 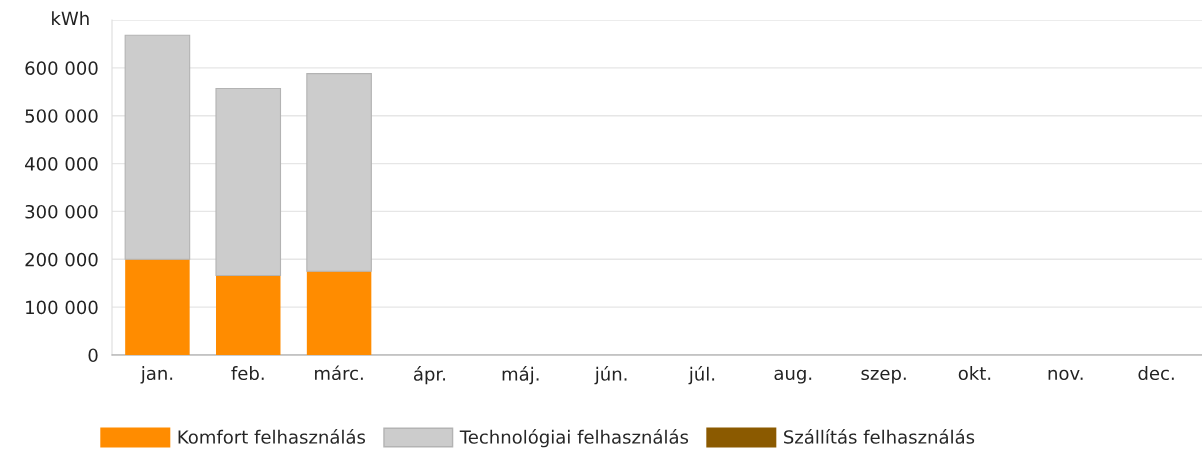 What do you see at coordinates (339, 373) in the screenshot?
I see `x-tick-label: márc.` at bounding box center [339, 373].